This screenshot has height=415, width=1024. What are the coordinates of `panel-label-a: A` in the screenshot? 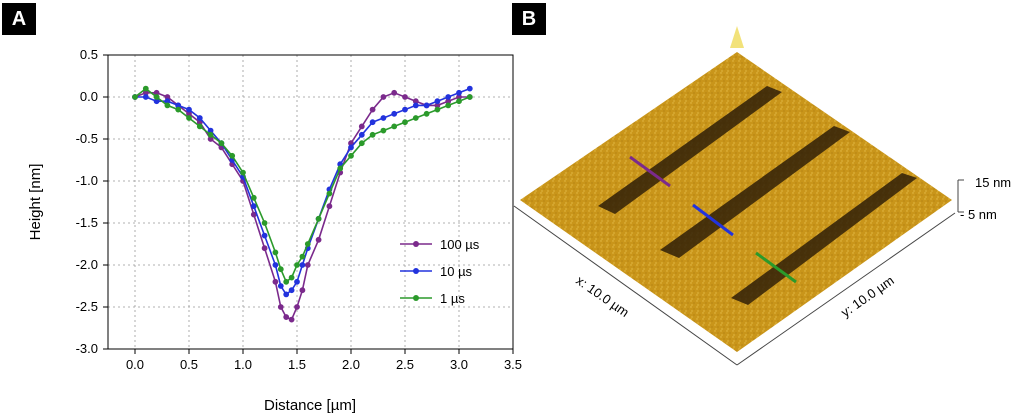 It's located at (19, 19).